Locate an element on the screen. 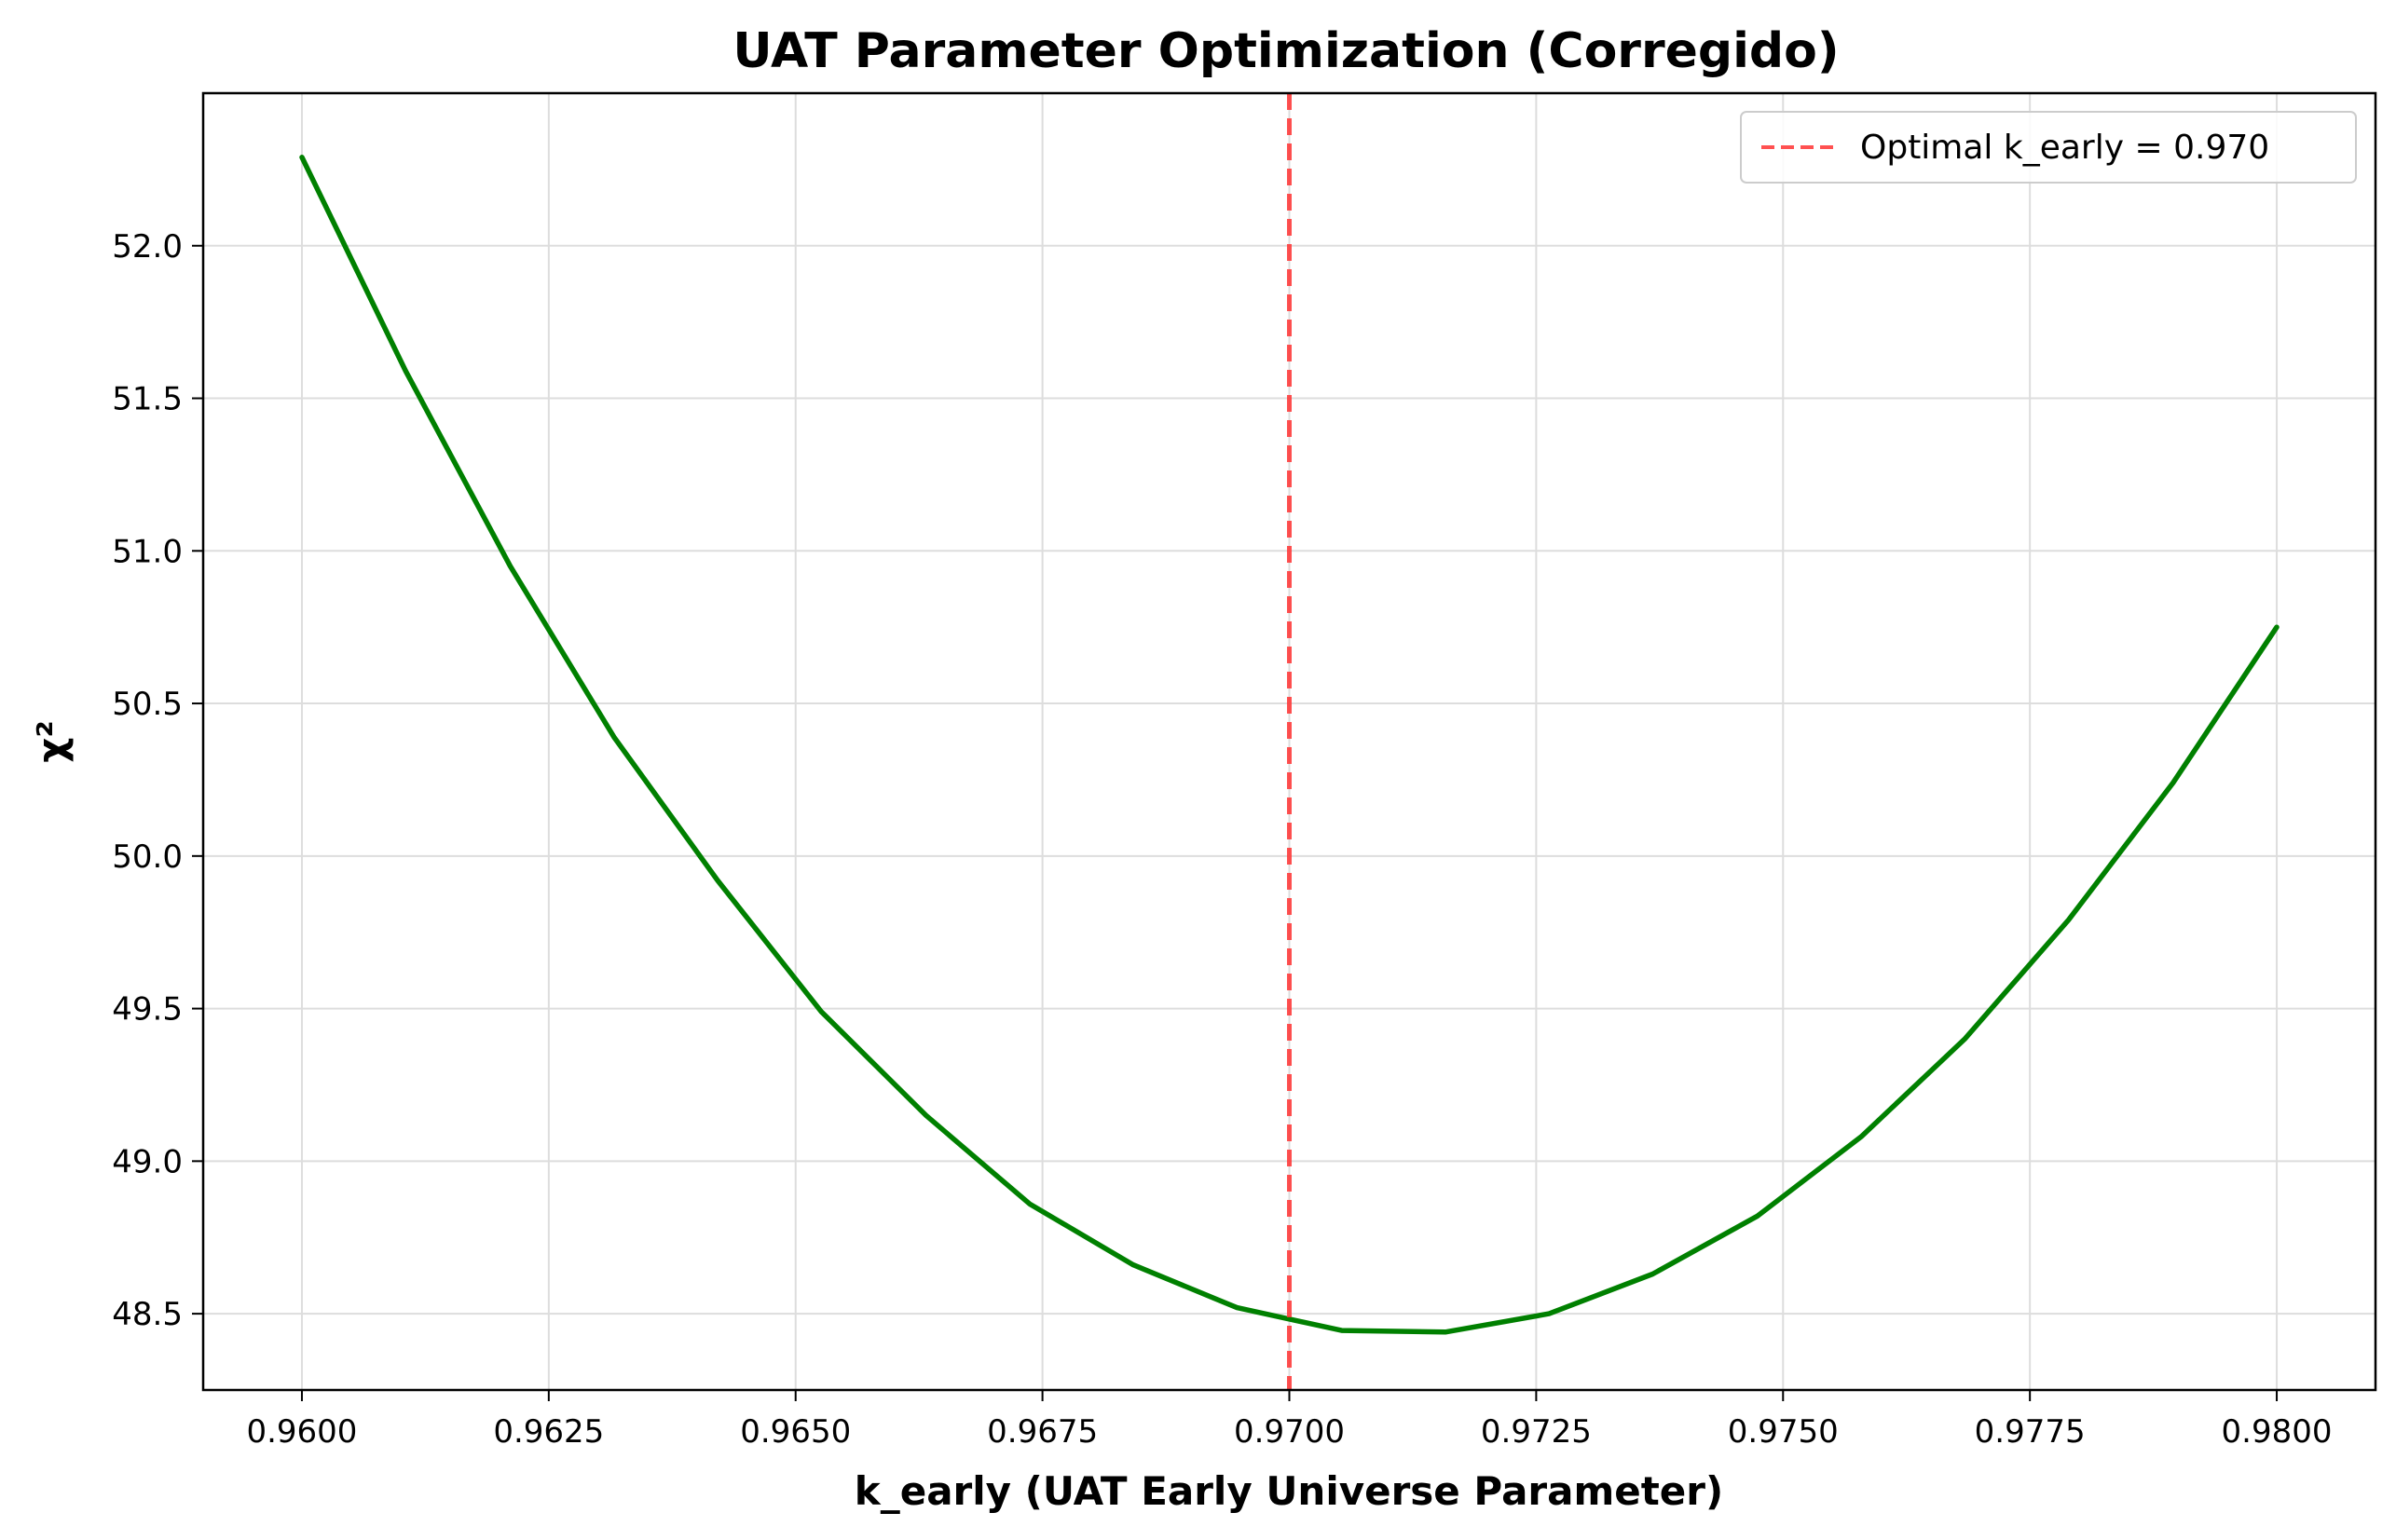  x-tick-label-1: 0.9625 is located at coordinates (548, 1432).